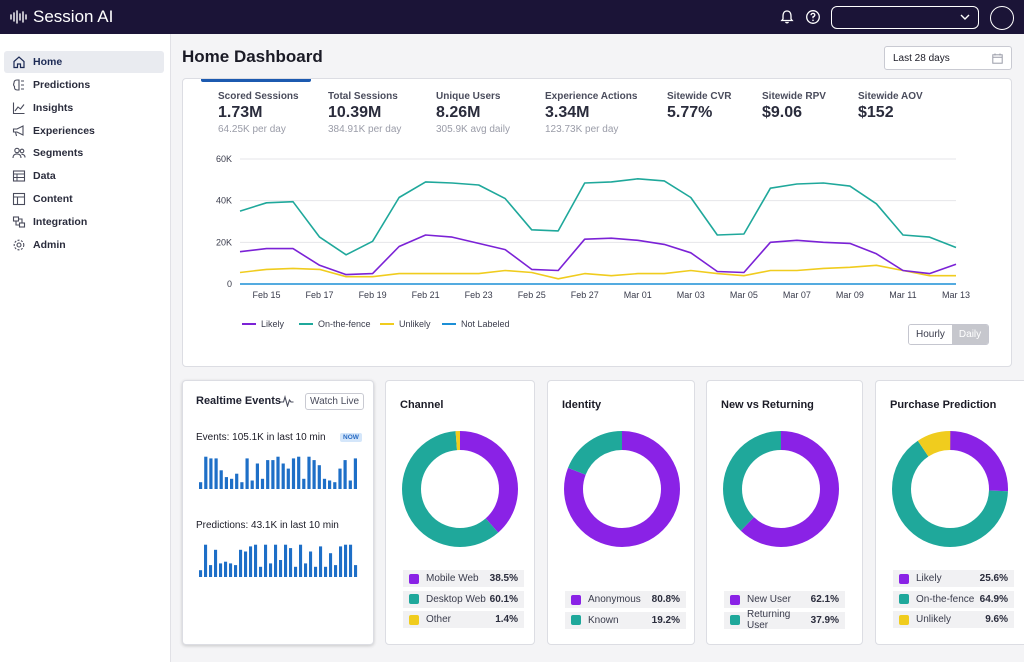 The height and width of the screenshot is (662, 1024). What do you see at coordinates (1002, 18) in the screenshot?
I see `user-avatar` at bounding box center [1002, 18].